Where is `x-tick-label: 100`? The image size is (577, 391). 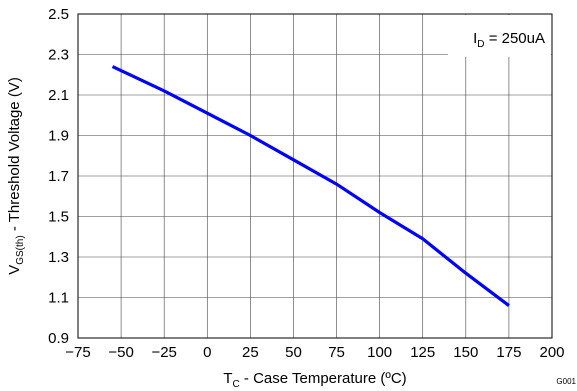
x-tick-label: 100 is located at coordinates (379, 352).